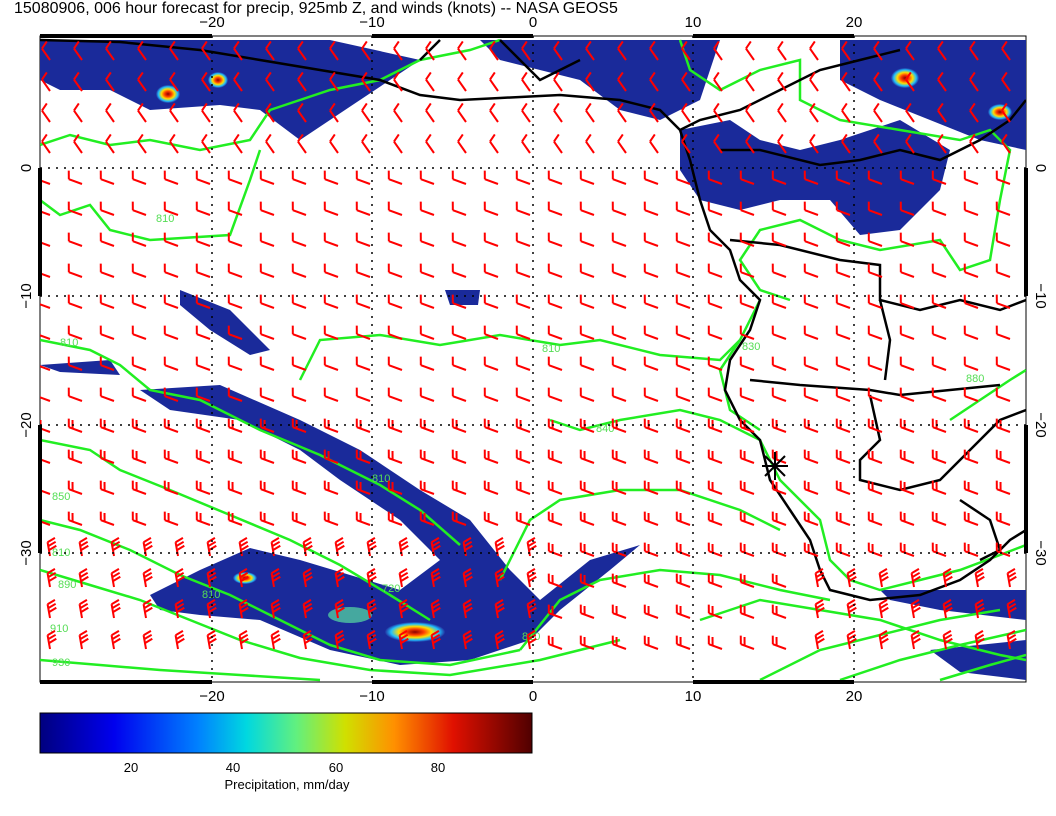 Image resolution: width=1056 pixels, height=816 pixels. Describe the element at coordinates (751, 347) in the screenshot. I see `contour-label: 830` at that location.